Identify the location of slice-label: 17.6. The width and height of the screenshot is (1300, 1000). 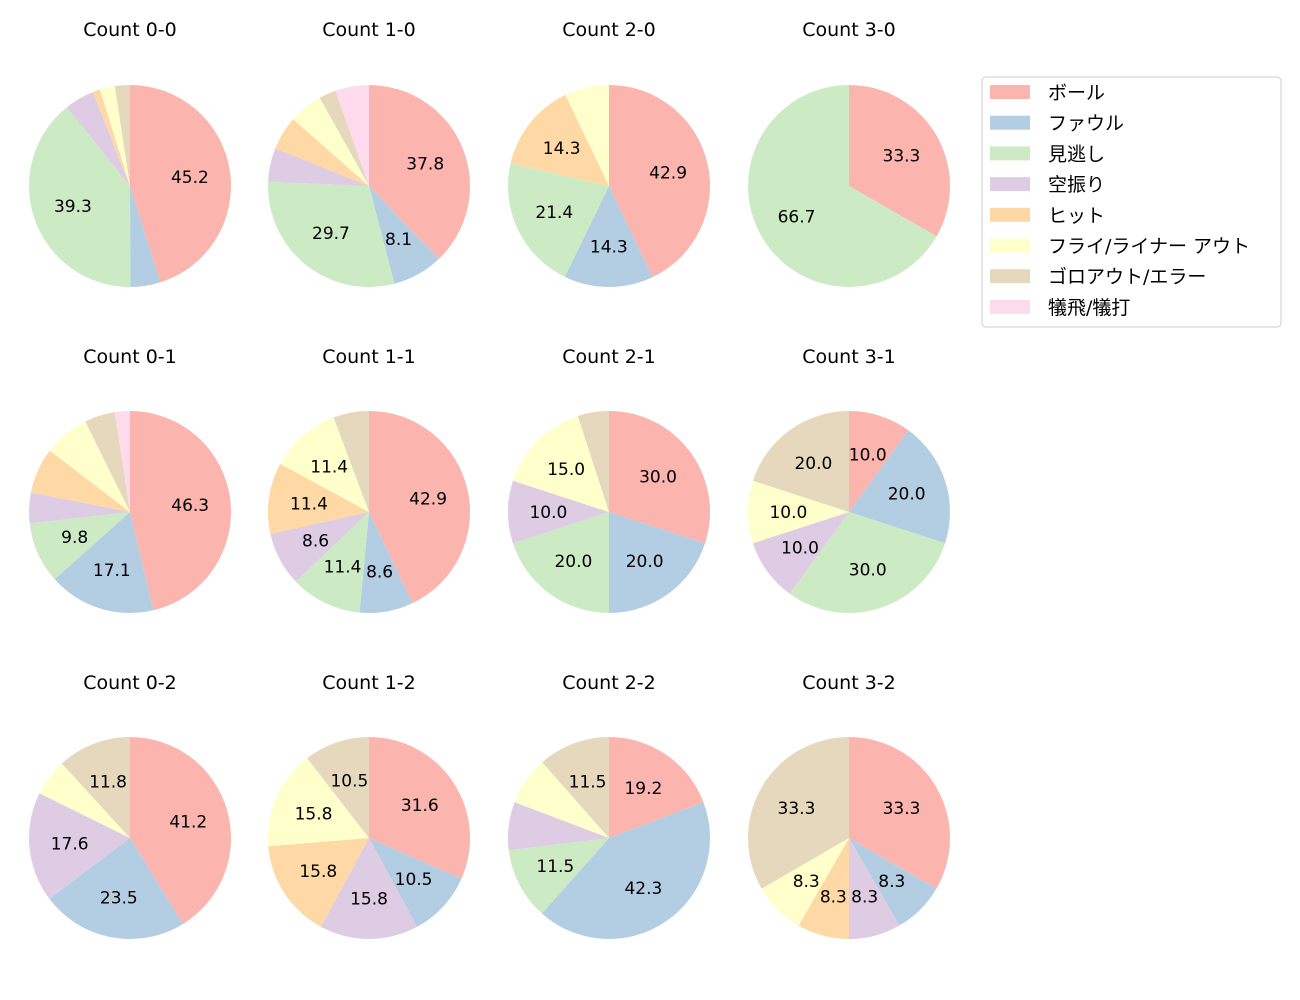
(70, 845).